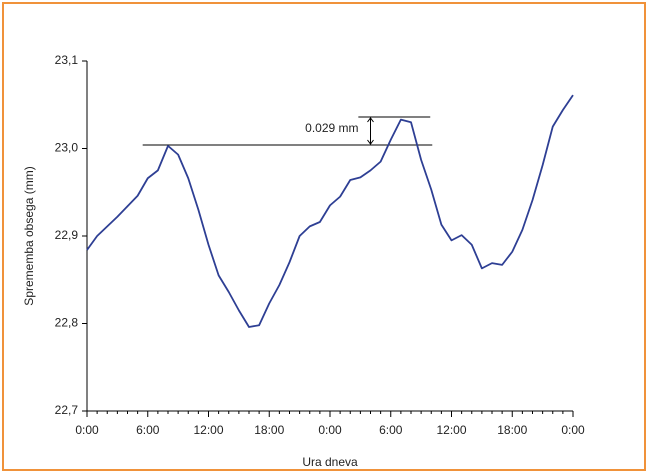 The height and width of the screenshot is (473, 648). I want to click on y-tick-label: 22,7, so click(67, 410).